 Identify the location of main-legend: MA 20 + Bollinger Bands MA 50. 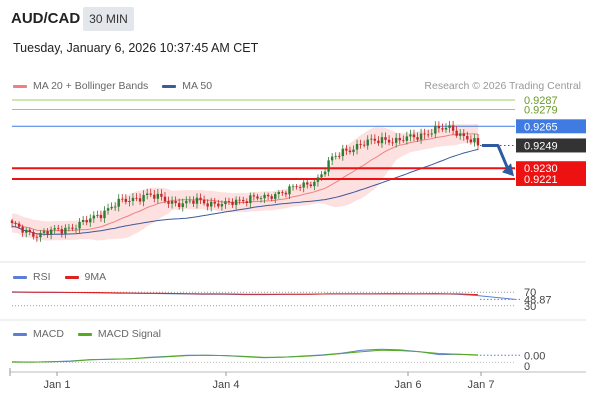
(112, 86).